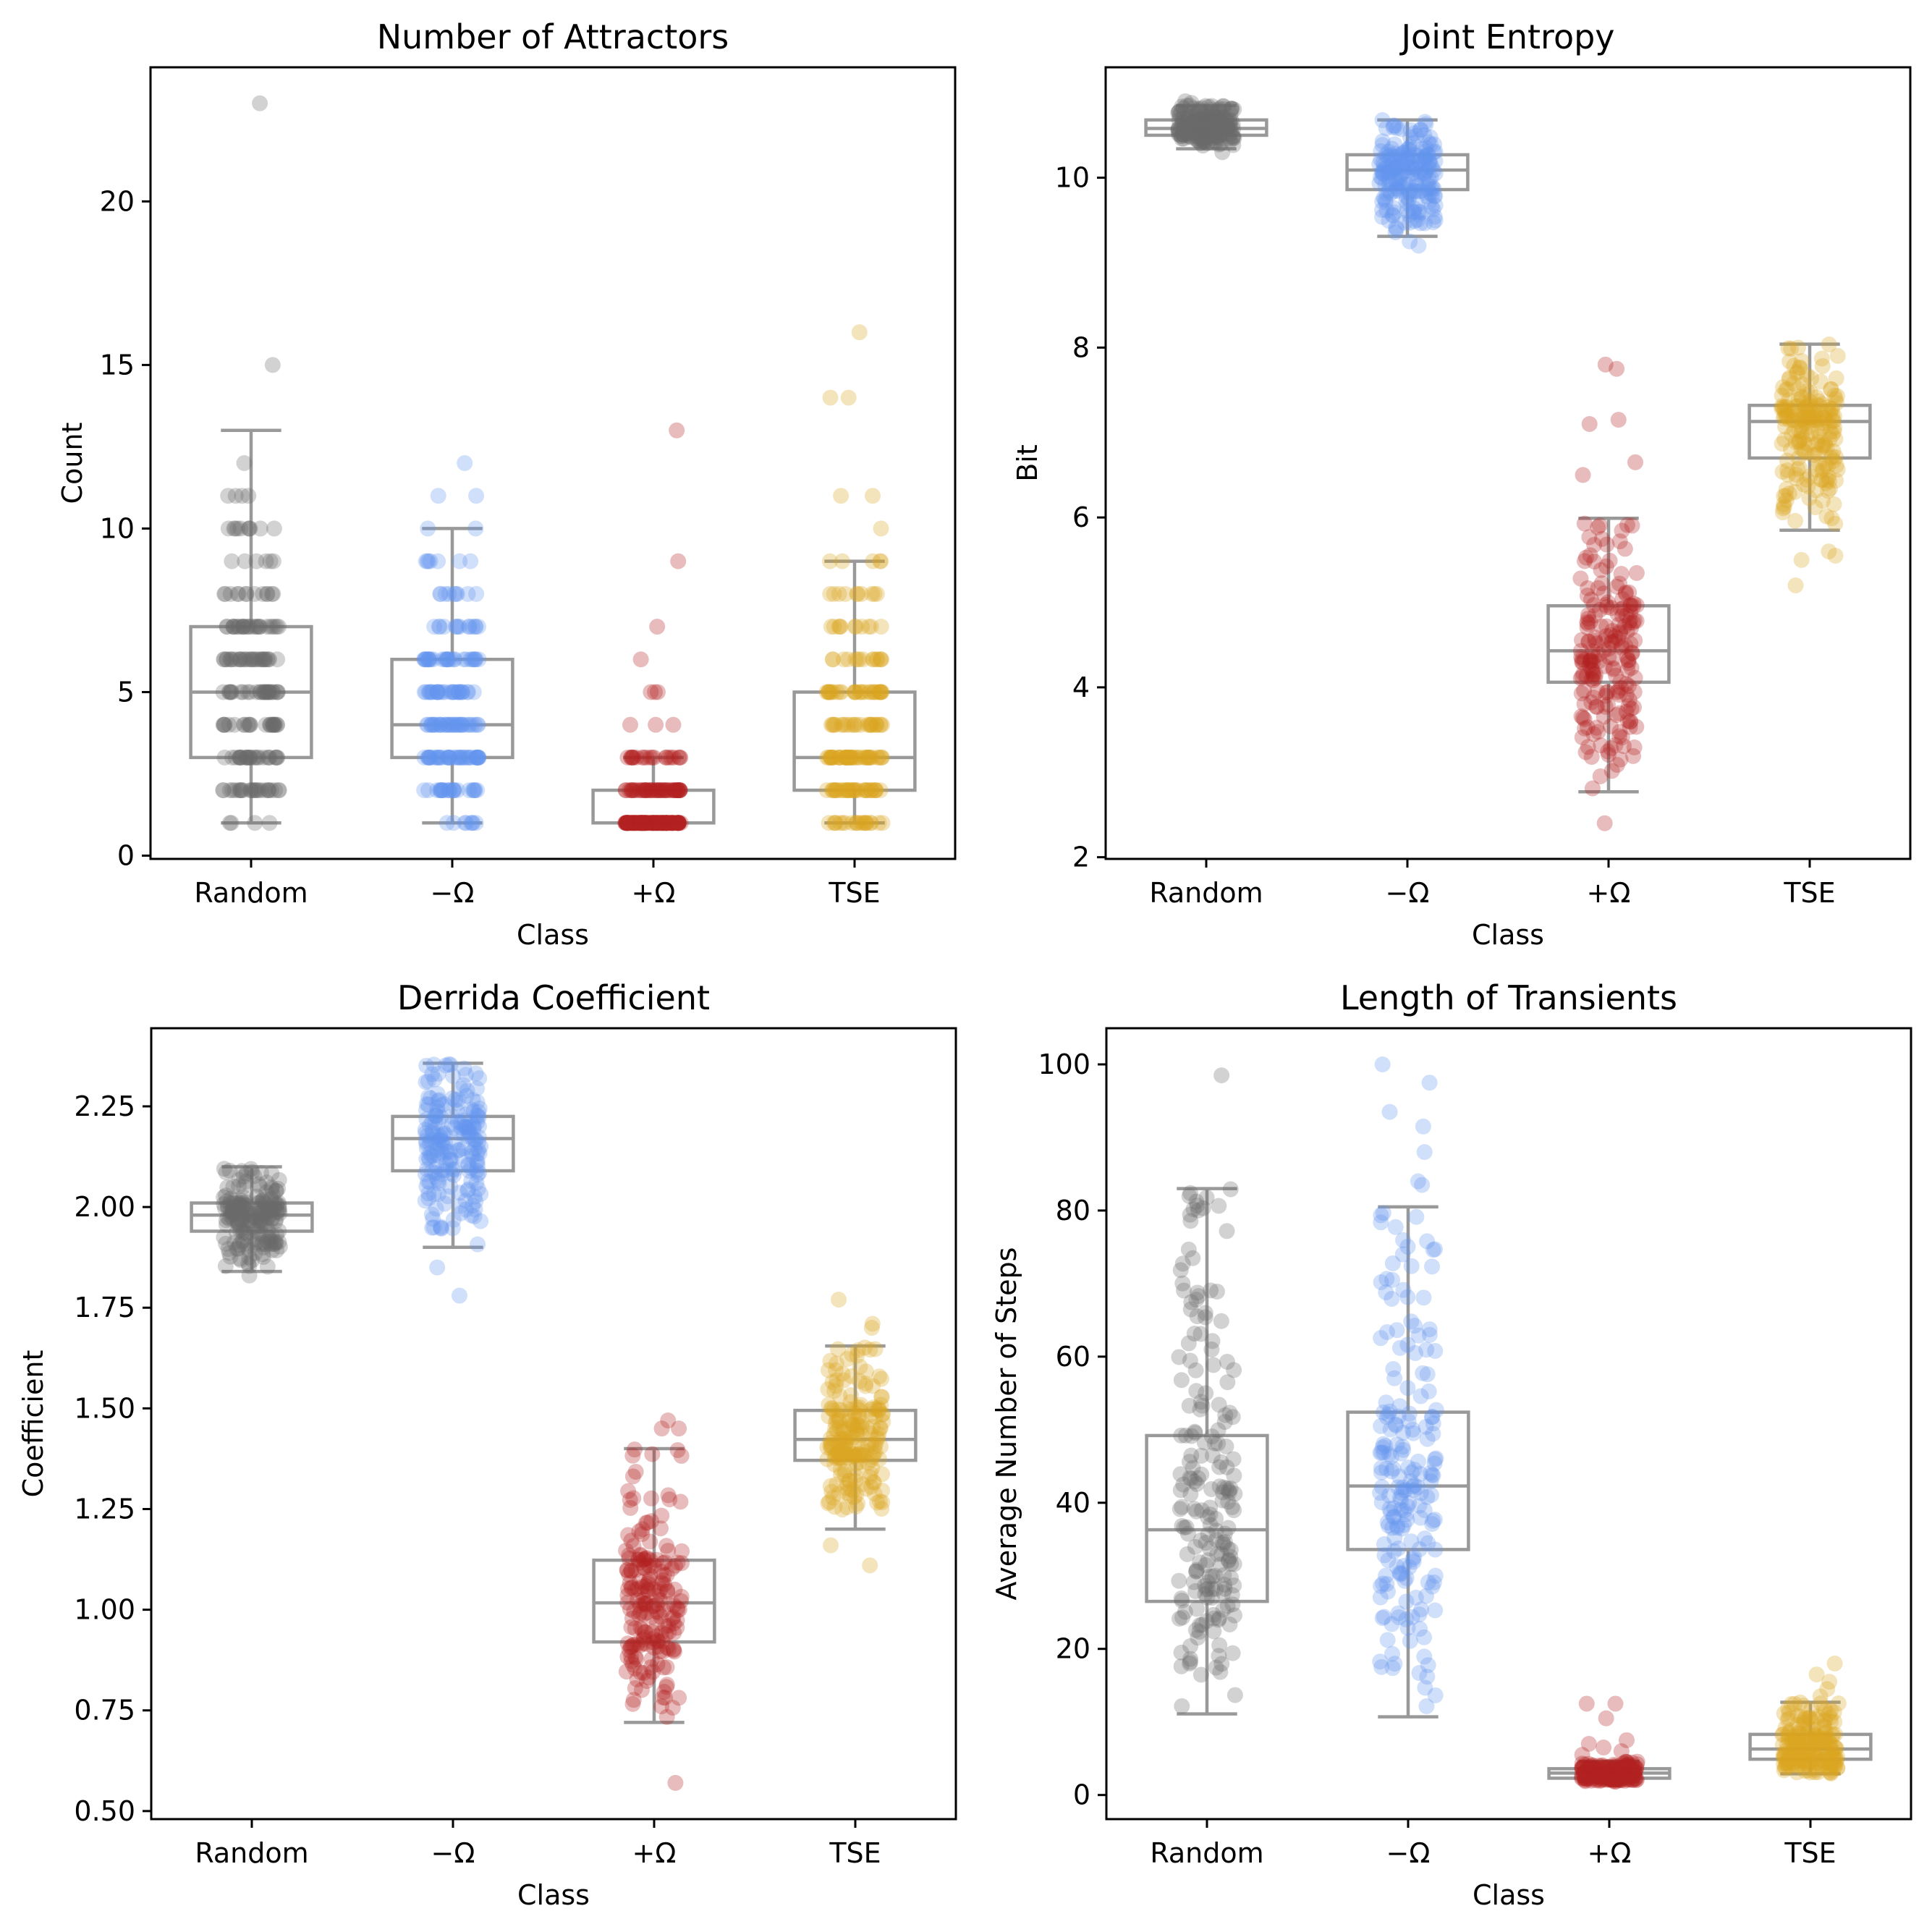 The height and width of the screenshot is (1932, 1932). What do you see at coordinates (1206, 893) in the screenshot?
I see `x-tick-label: Random` at bounding box center [1206, 893].